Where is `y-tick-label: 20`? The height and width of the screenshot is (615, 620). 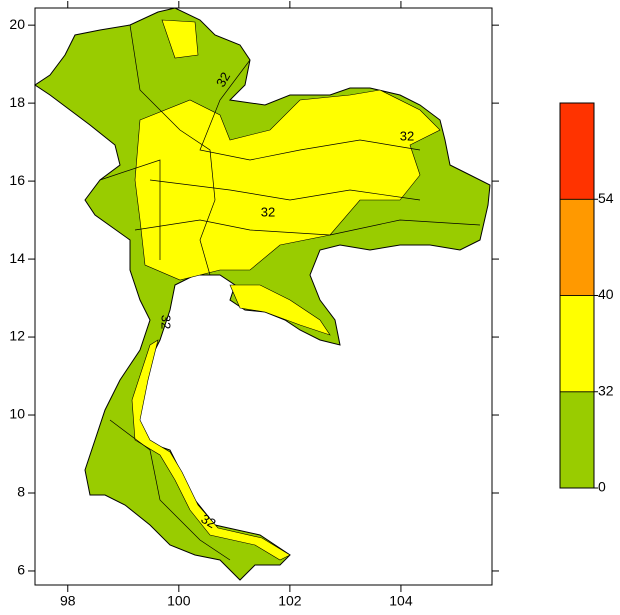 y-tick-label: 20 is located at coordinates (17, 24).